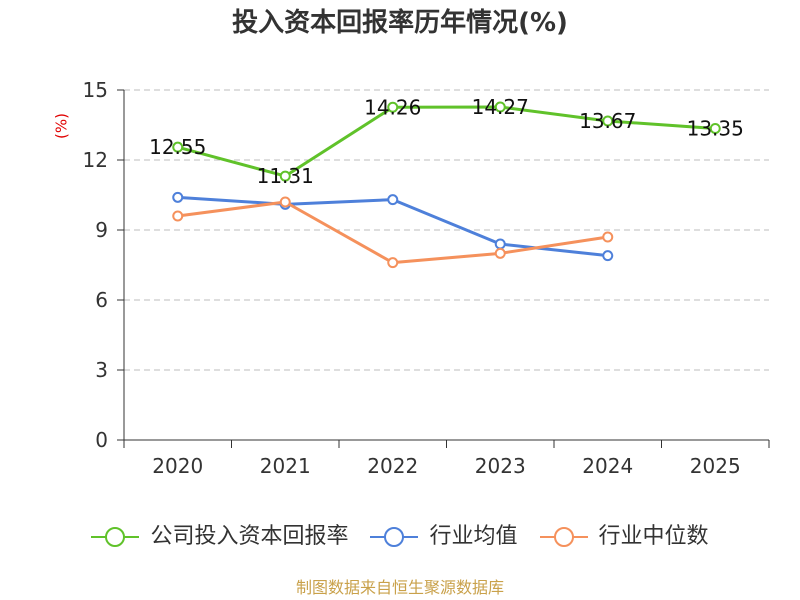  What do you see at coordinates (500, 244) in the screenshot?
I see `data-point-1-2023` at bounding box center [500, 244].